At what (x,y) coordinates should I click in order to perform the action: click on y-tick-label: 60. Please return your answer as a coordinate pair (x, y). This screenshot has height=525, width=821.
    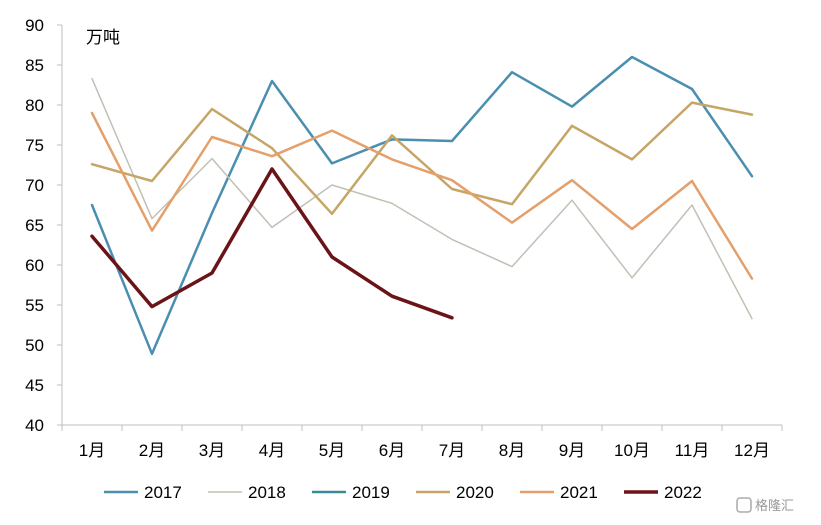
    Looking at the image, I should click on (34, 265).